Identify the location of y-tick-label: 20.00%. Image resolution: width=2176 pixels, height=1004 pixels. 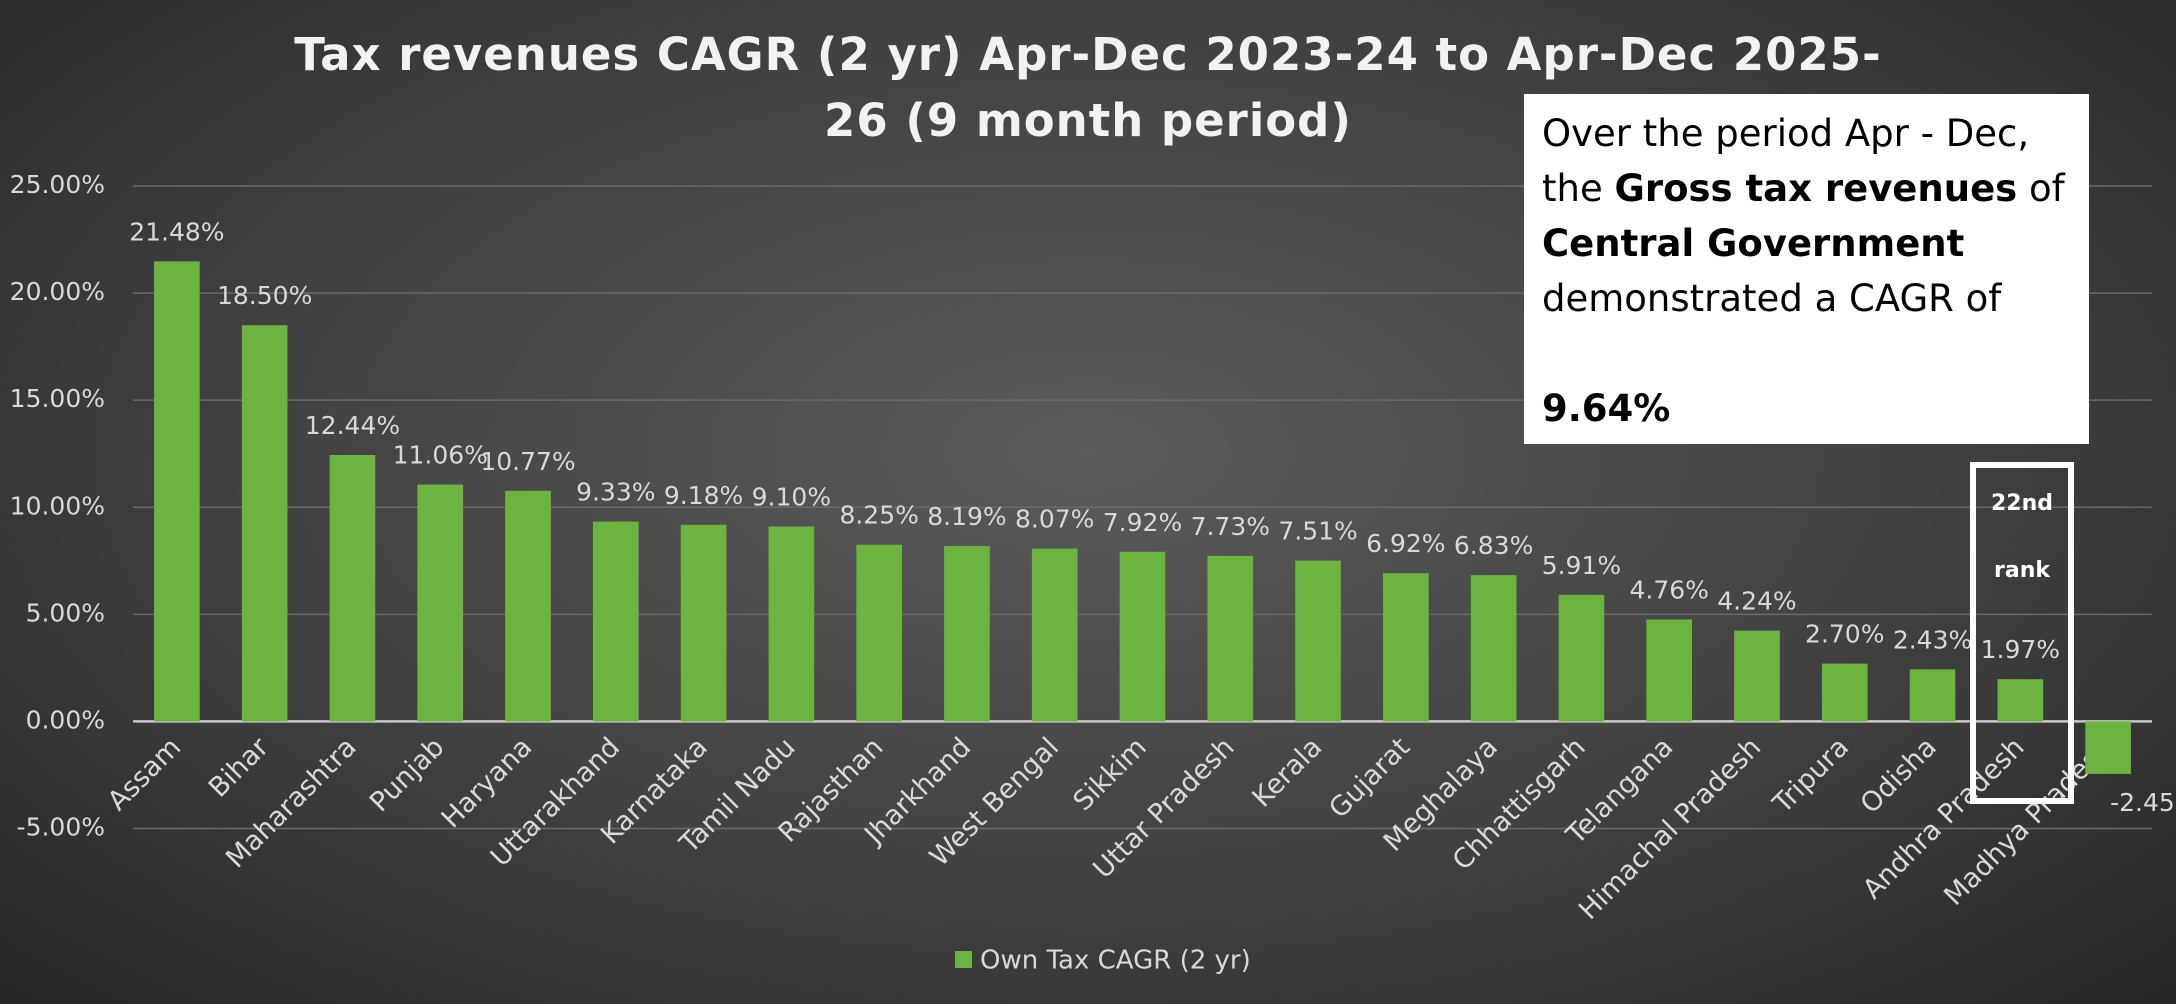
(57, 291).